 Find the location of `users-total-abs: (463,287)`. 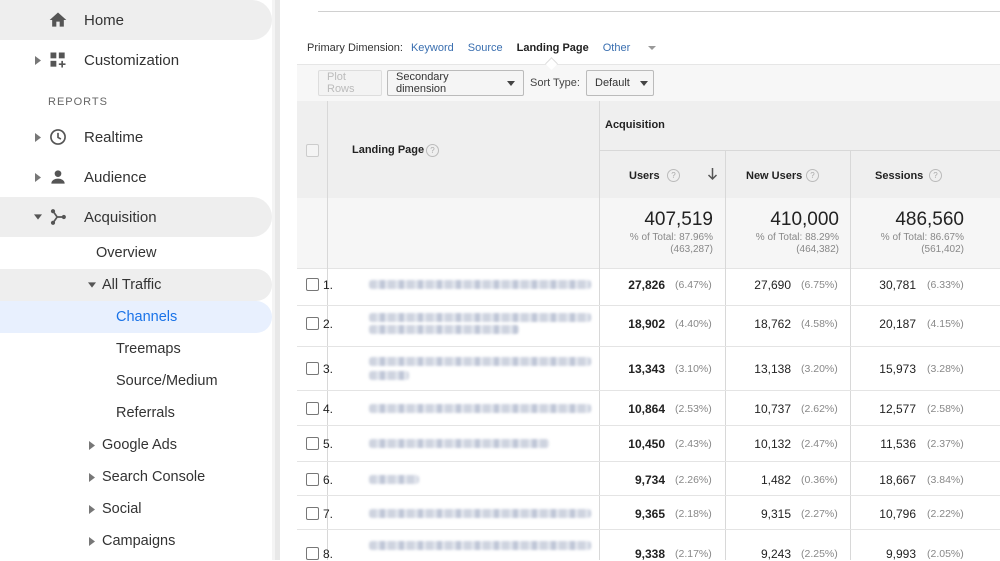

users-total-abs: (463,287) is located at coordinates (691, 249).